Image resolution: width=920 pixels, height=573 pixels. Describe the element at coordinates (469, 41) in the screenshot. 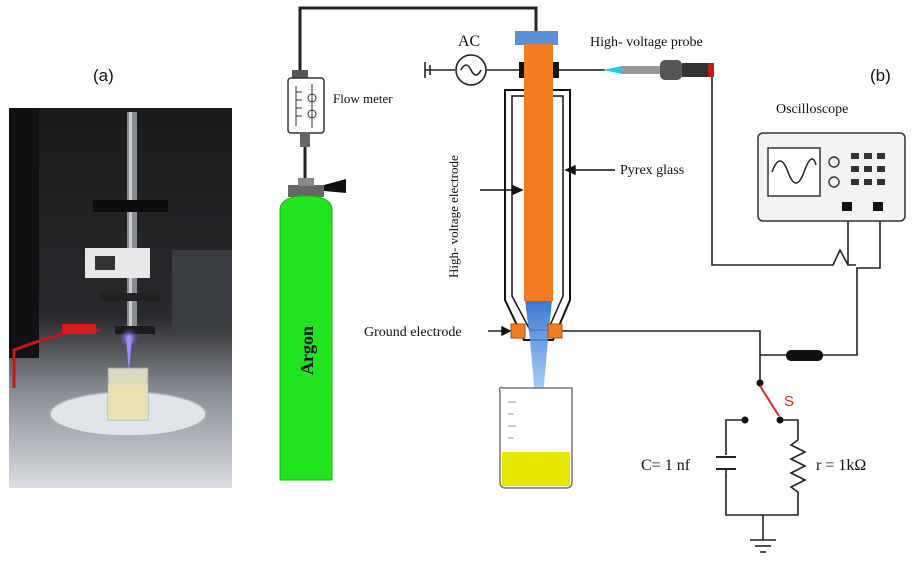

I see `ac-label: AC` at that location.